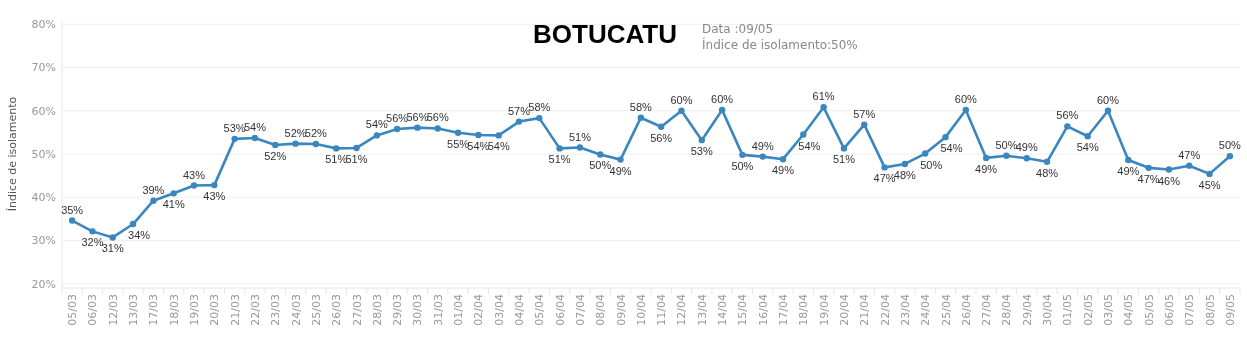  Describe the element at coordinates (153, 189) in the screenshot. I see `data-label: 39%` at that location.